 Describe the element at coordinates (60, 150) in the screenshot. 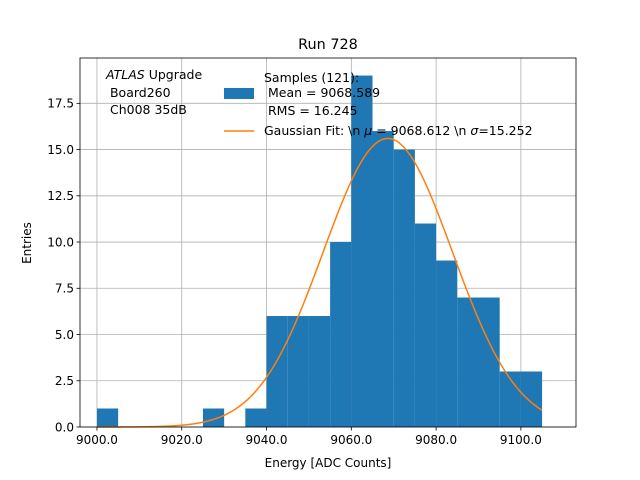

I see `y-tick-label: 15.0` at that location.